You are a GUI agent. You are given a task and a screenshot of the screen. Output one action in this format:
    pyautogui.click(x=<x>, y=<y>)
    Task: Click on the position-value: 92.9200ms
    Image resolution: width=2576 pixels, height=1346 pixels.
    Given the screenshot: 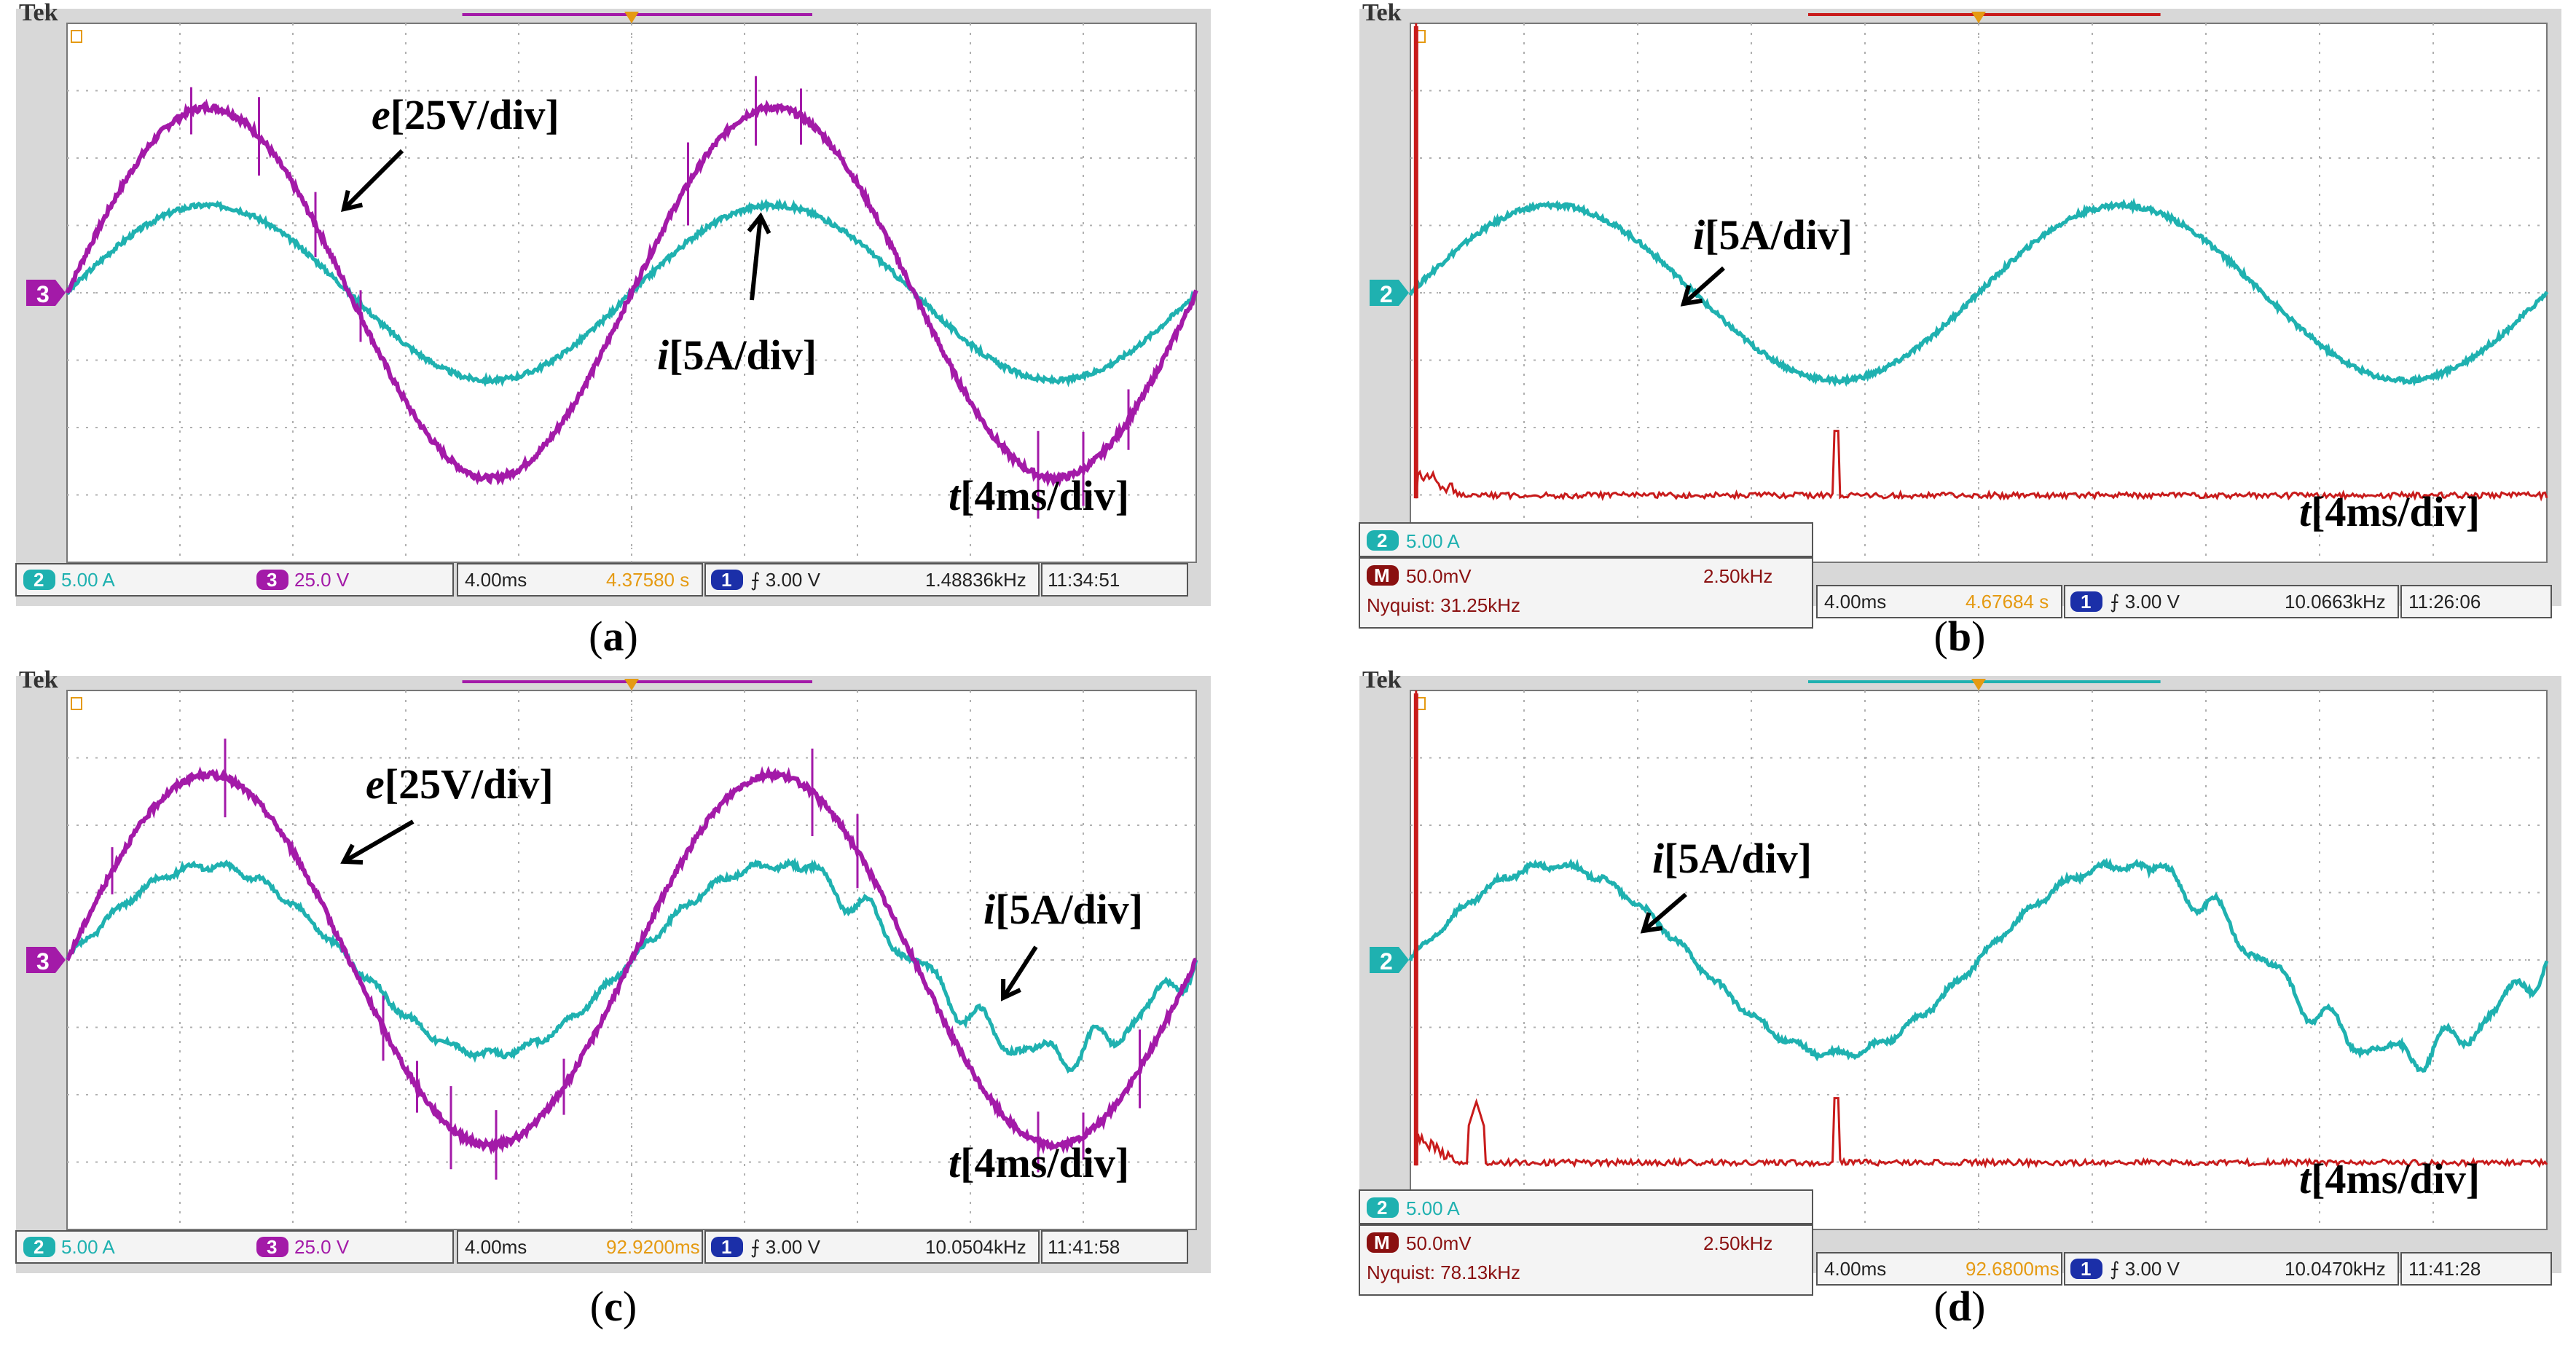 What is the action you would take?
    pyautogui.click(x=653, y=1247)
    